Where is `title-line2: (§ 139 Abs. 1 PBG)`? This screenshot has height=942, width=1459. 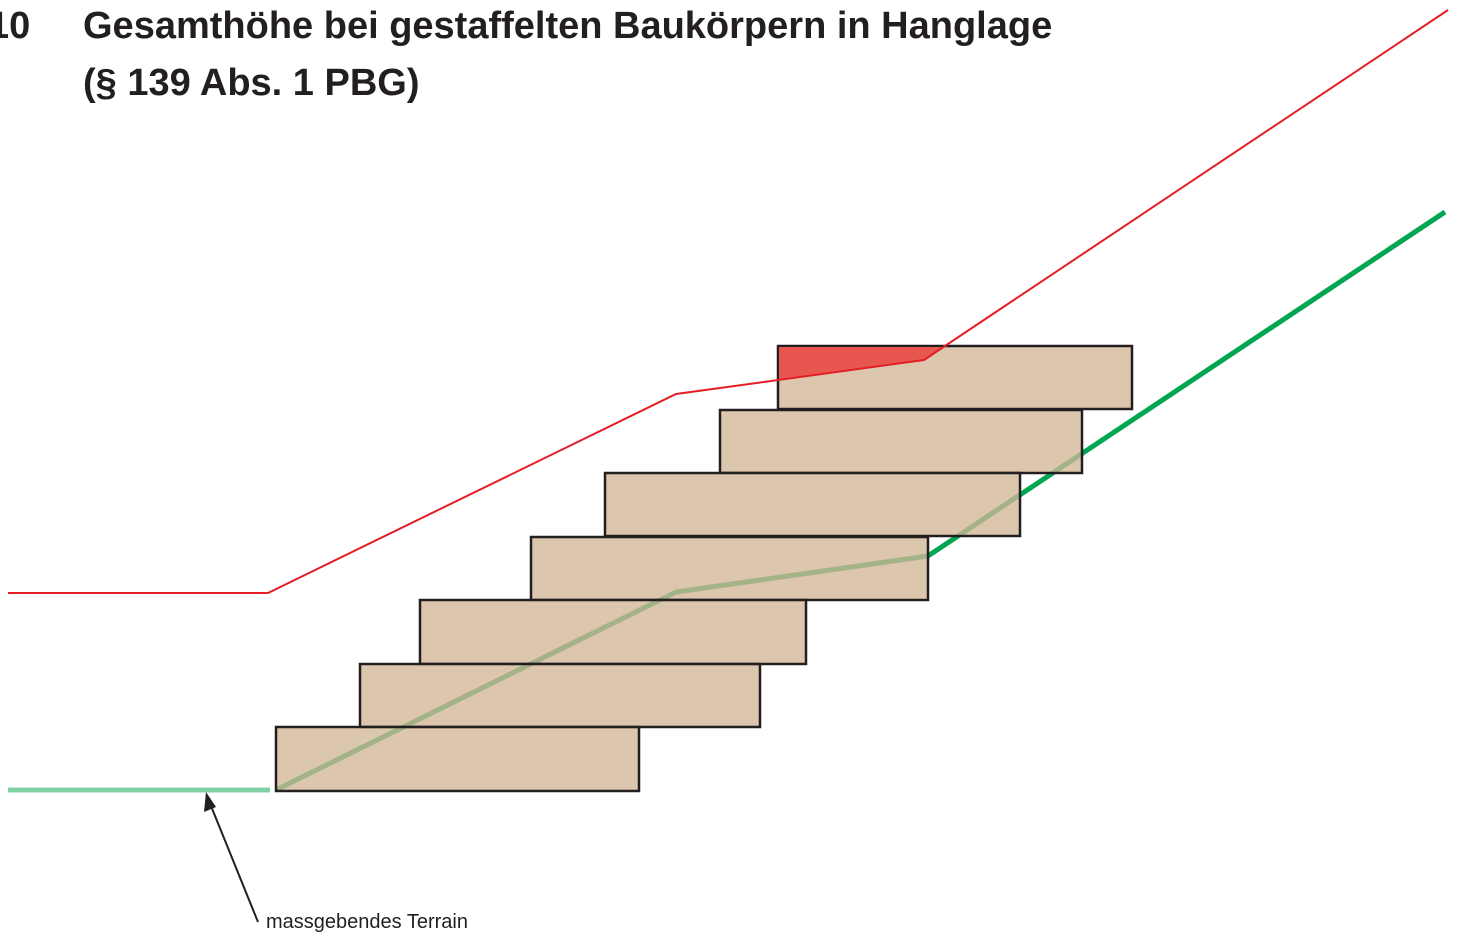
title-line2: (§ 139 Abs. 1 PBG) is located at coordinates (251, 83).